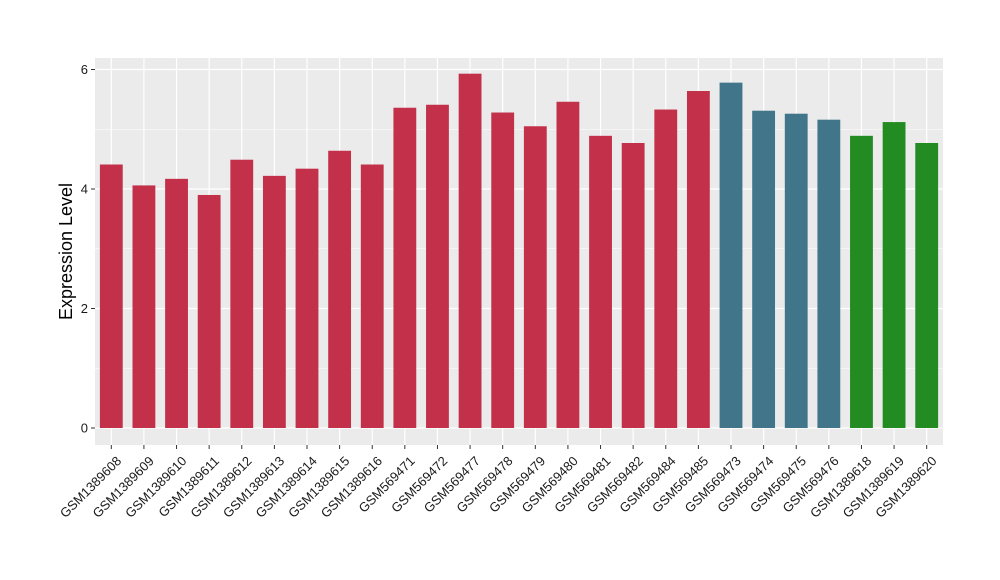 This screenshot has width=1000, height=580. Describe the element at coordinates (340, 289) in the screenshot. I see `bar-GSM1389615` at that location.